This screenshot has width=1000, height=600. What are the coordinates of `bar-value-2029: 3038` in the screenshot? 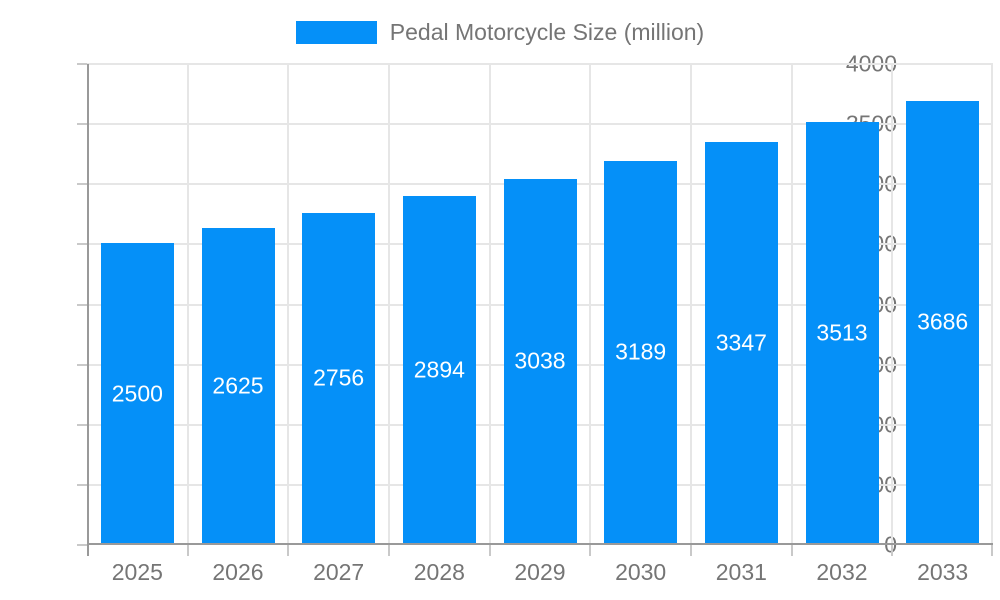 It's located at (540, 360).